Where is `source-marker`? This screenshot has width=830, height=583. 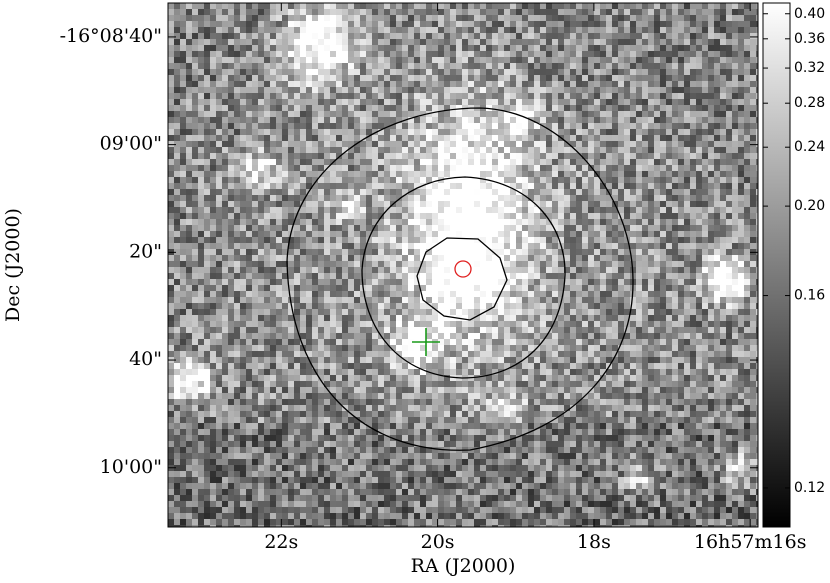
source-marker is located at coordinates (463, 269).